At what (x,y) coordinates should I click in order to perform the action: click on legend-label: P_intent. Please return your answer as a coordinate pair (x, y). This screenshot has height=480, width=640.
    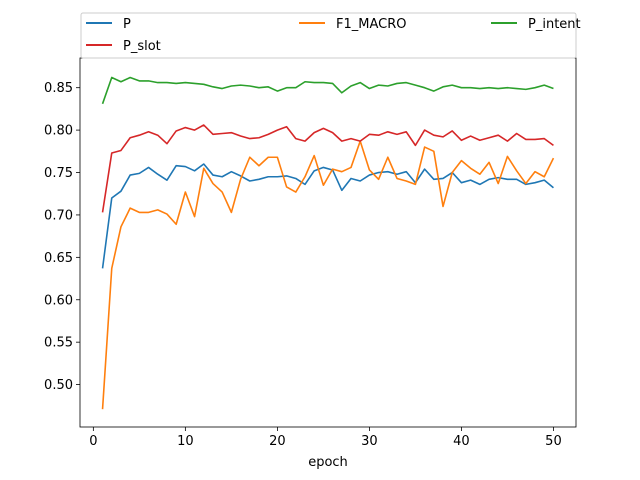
    Looking at the image, I should click on (554, 24).